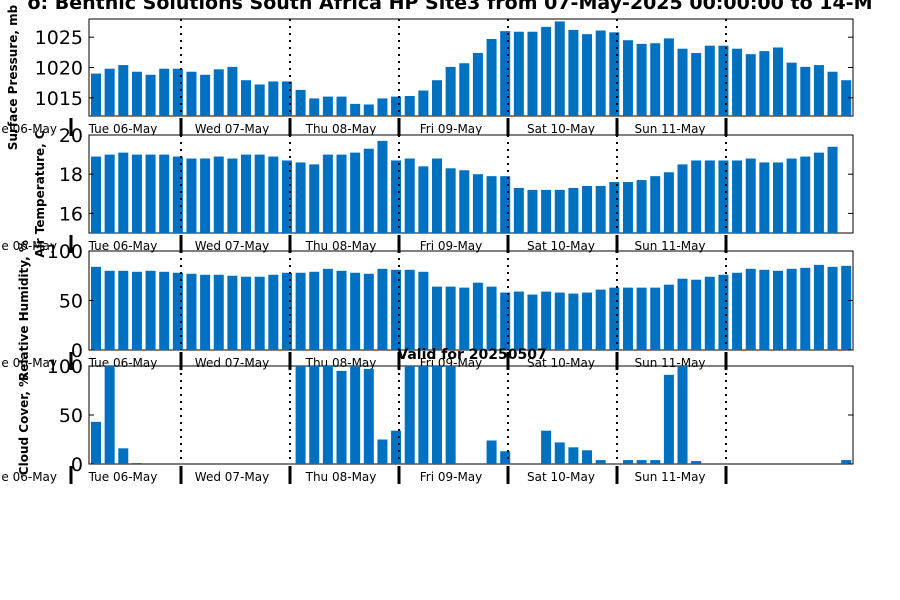 The image size is (900, 600). What do you see at coordinates (123, 477) in the screenshot?
I see `x-tick-label: Tue 06-May` at bounding box center [123, 477].